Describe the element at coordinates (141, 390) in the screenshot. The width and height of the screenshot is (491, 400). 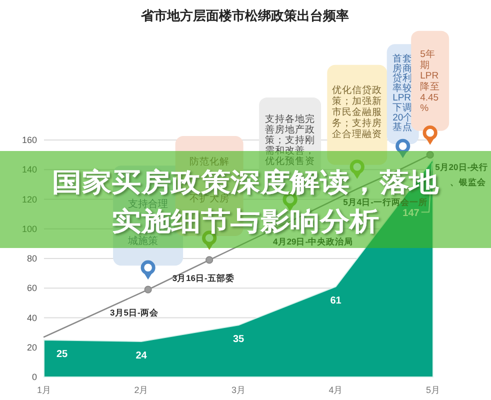
I see `x-tick-label: 2月` at that location.